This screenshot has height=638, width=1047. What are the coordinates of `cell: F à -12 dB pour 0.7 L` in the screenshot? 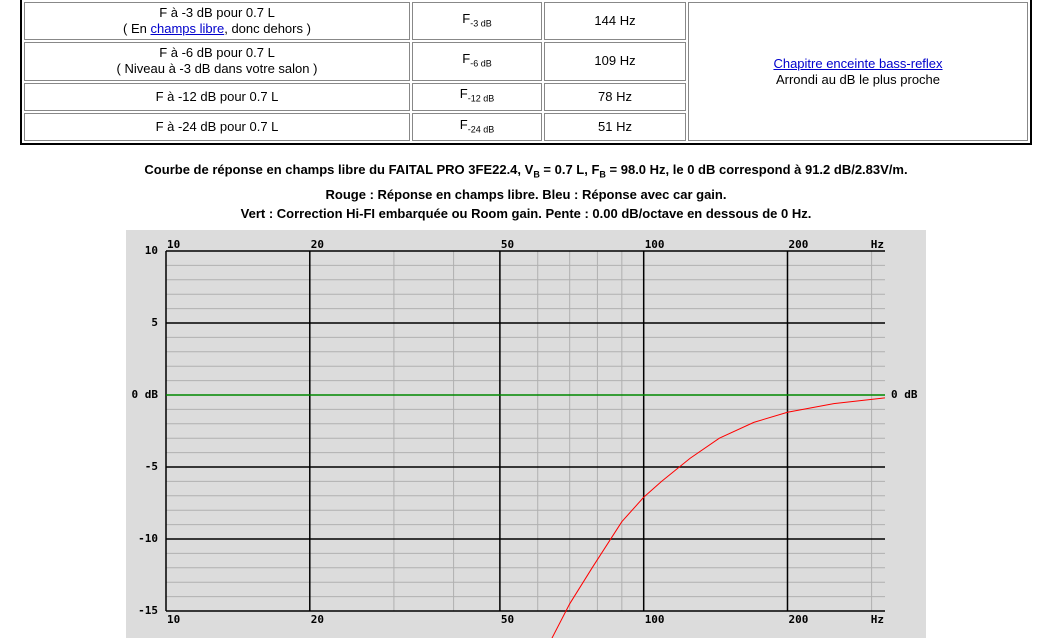 It's located at (217, 96).